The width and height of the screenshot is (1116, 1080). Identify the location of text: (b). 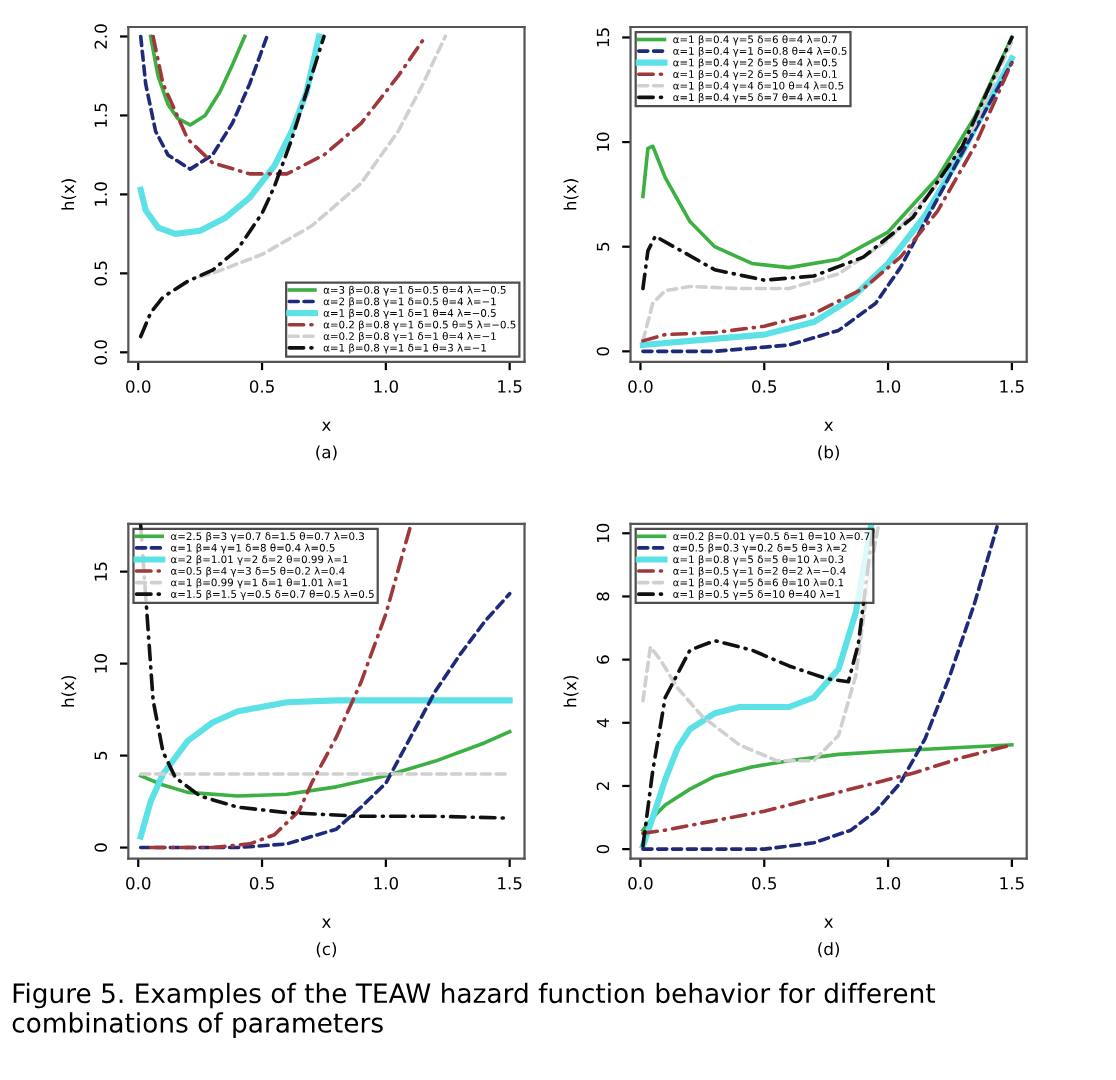
(828, 453).